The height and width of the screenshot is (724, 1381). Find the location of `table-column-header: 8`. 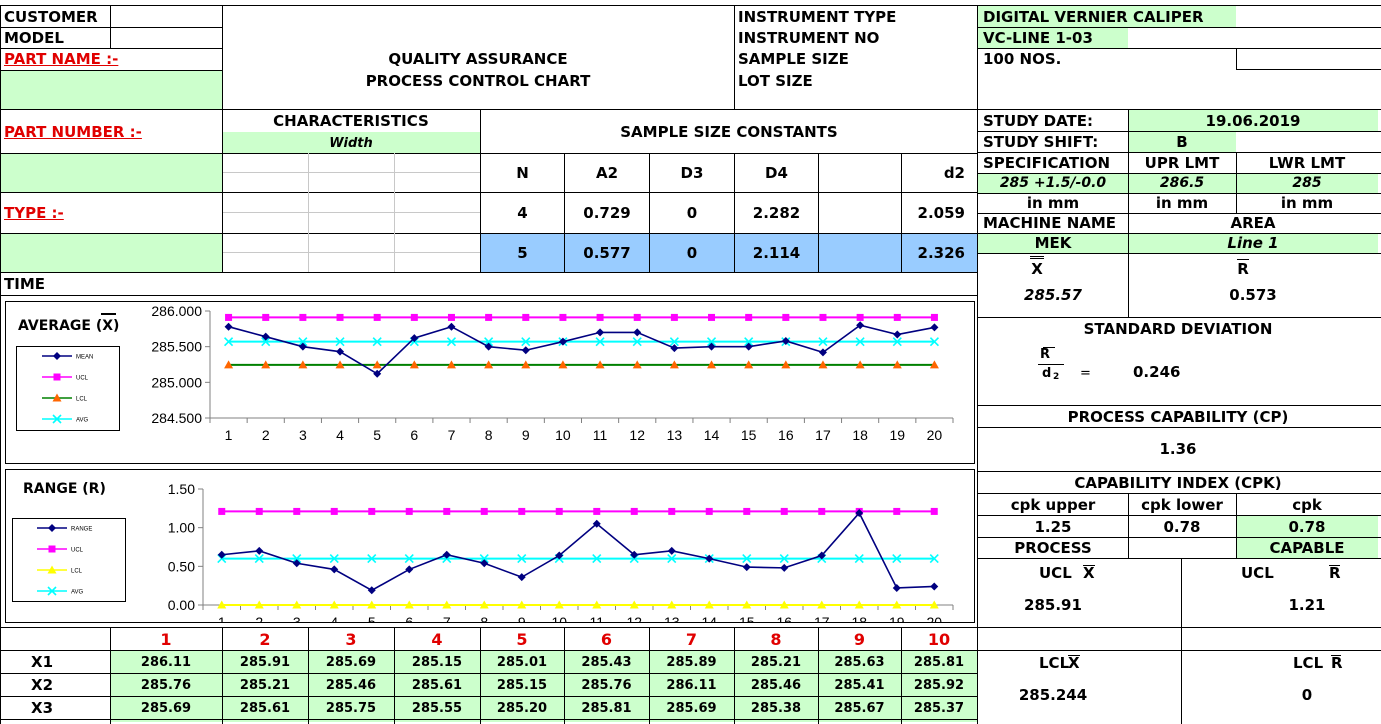

table-column-header: 8 is located at coordinates (776, 639).